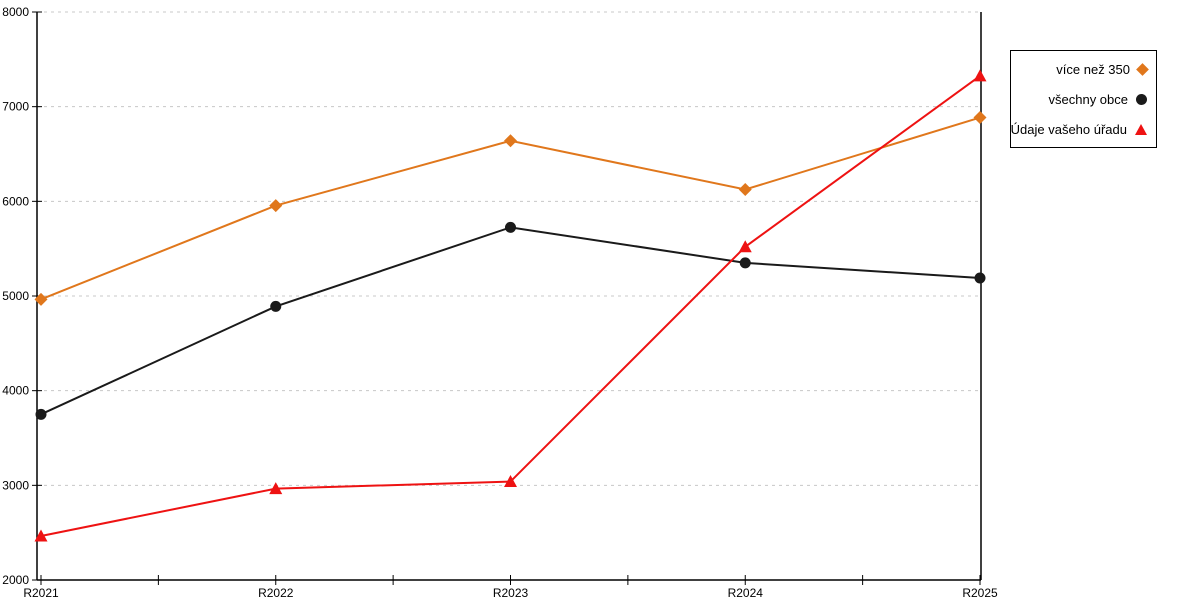 The image size is (1200, 600). I want to click on triangle-marker-icon, so click(1141, 129).